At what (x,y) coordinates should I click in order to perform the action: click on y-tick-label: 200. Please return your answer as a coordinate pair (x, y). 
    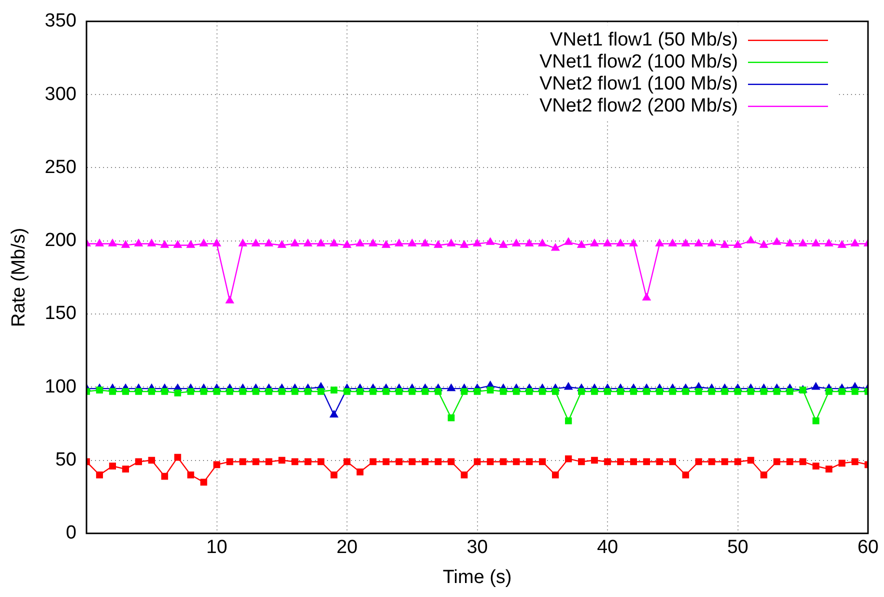
    Looking at the image, I should click on (60, 241).